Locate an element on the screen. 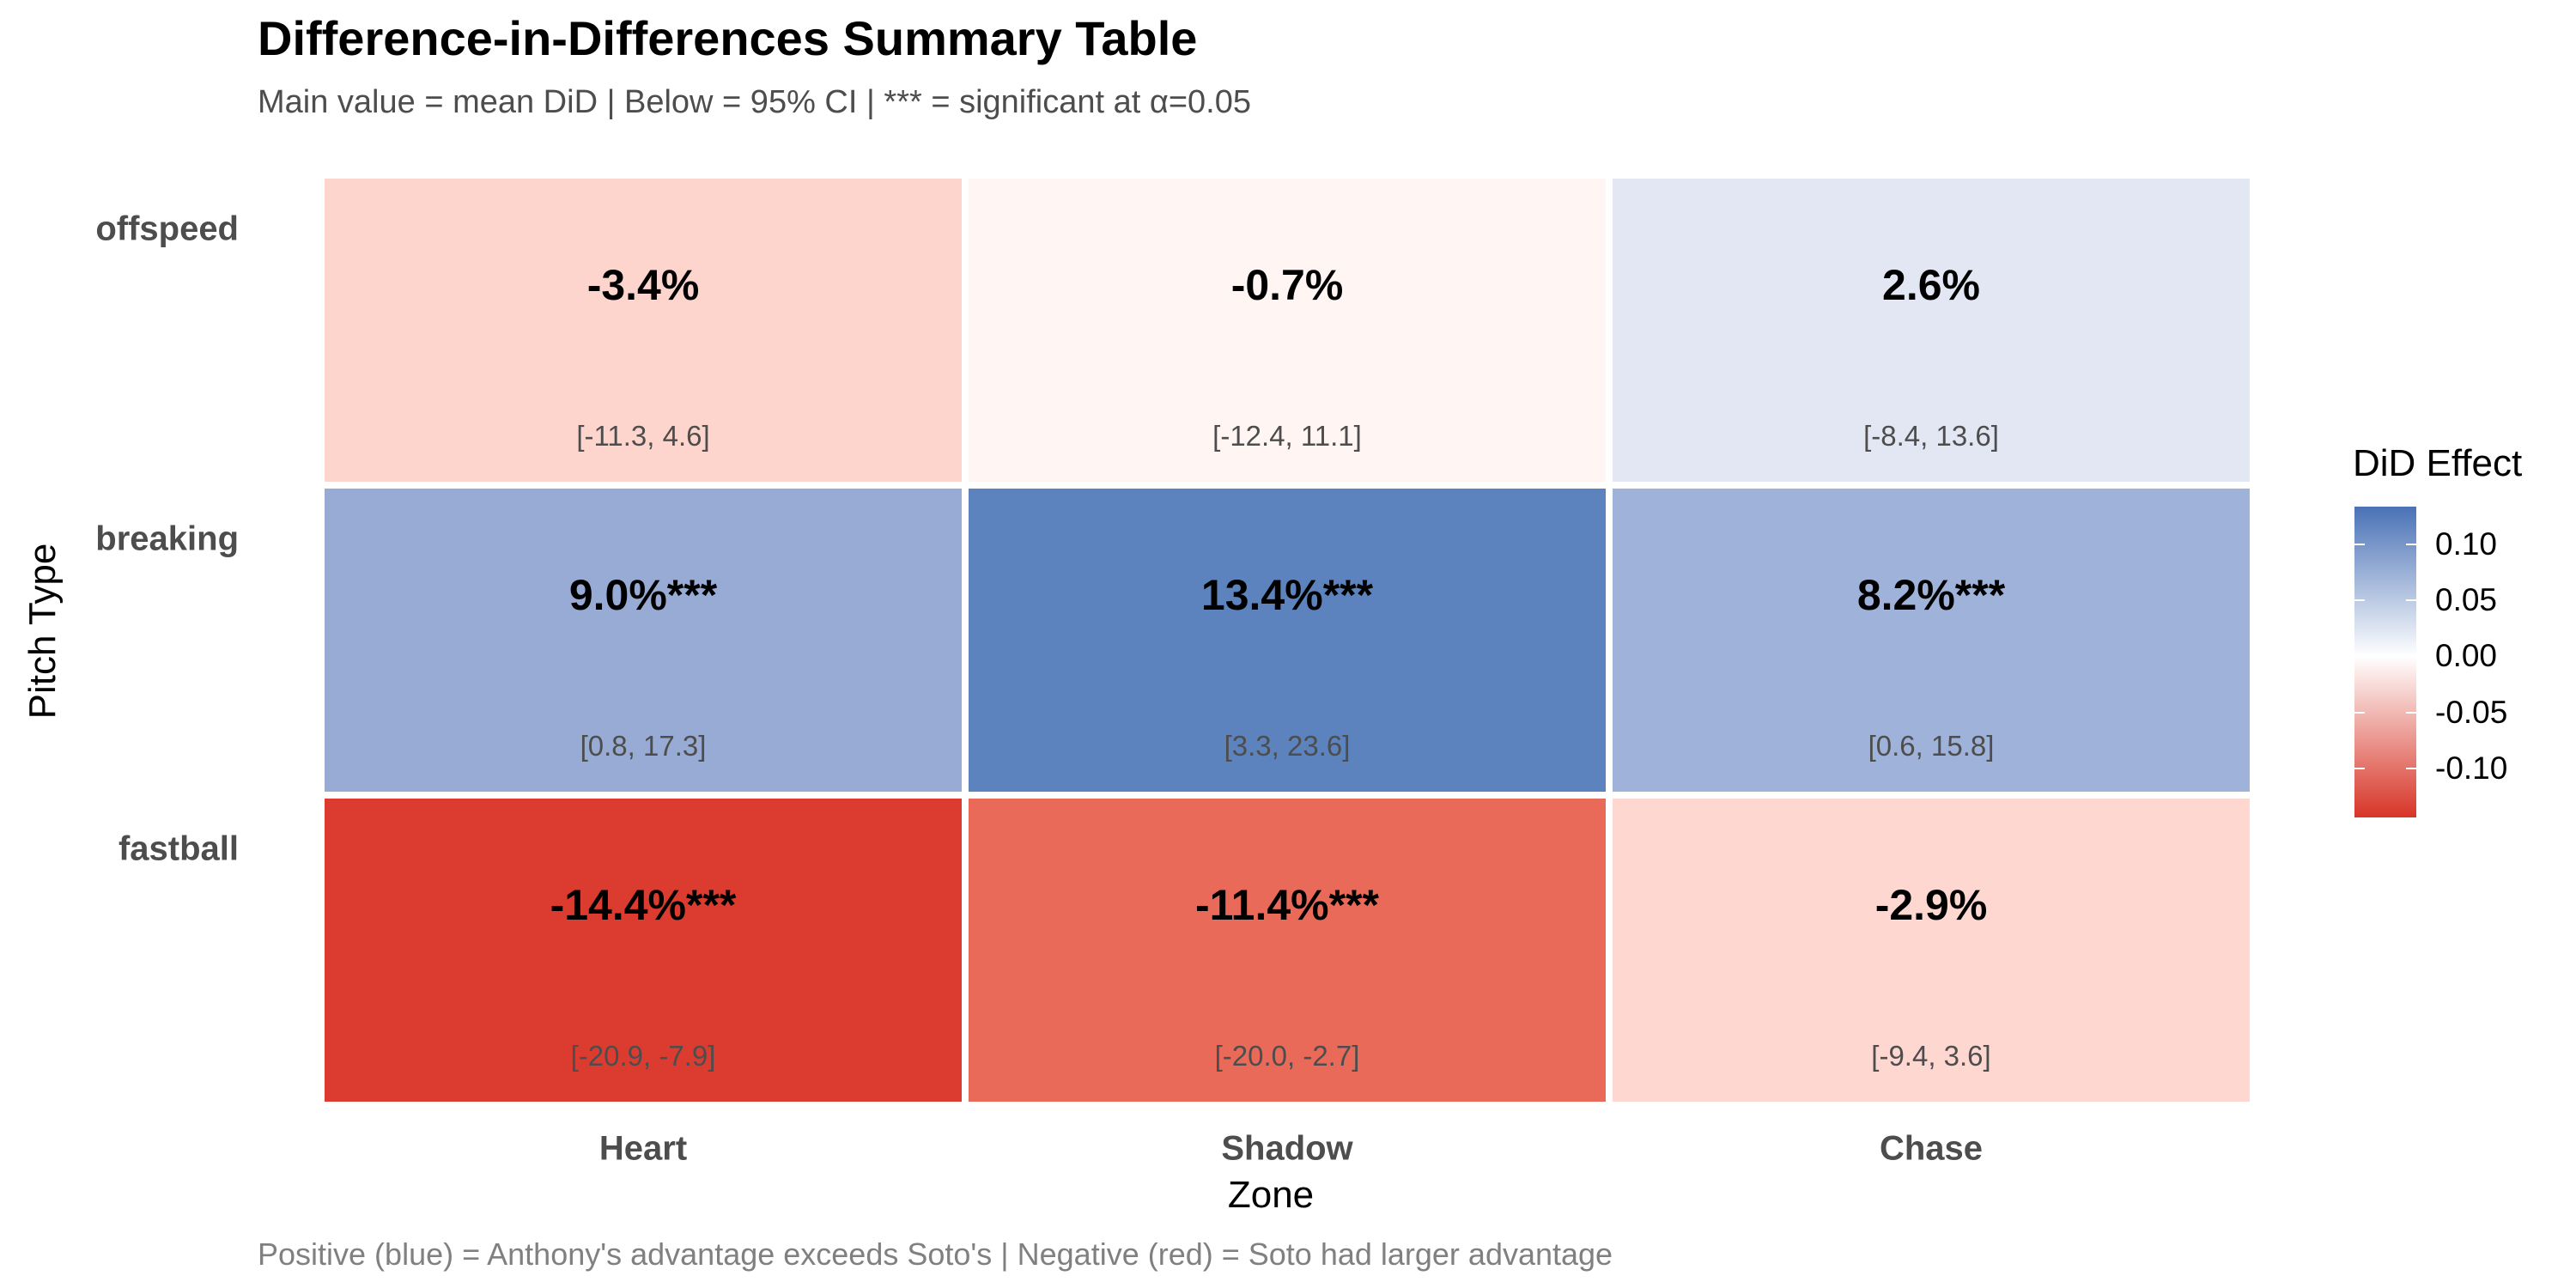  cell-value-label: -3.4% is located at coordinates (643, 284).